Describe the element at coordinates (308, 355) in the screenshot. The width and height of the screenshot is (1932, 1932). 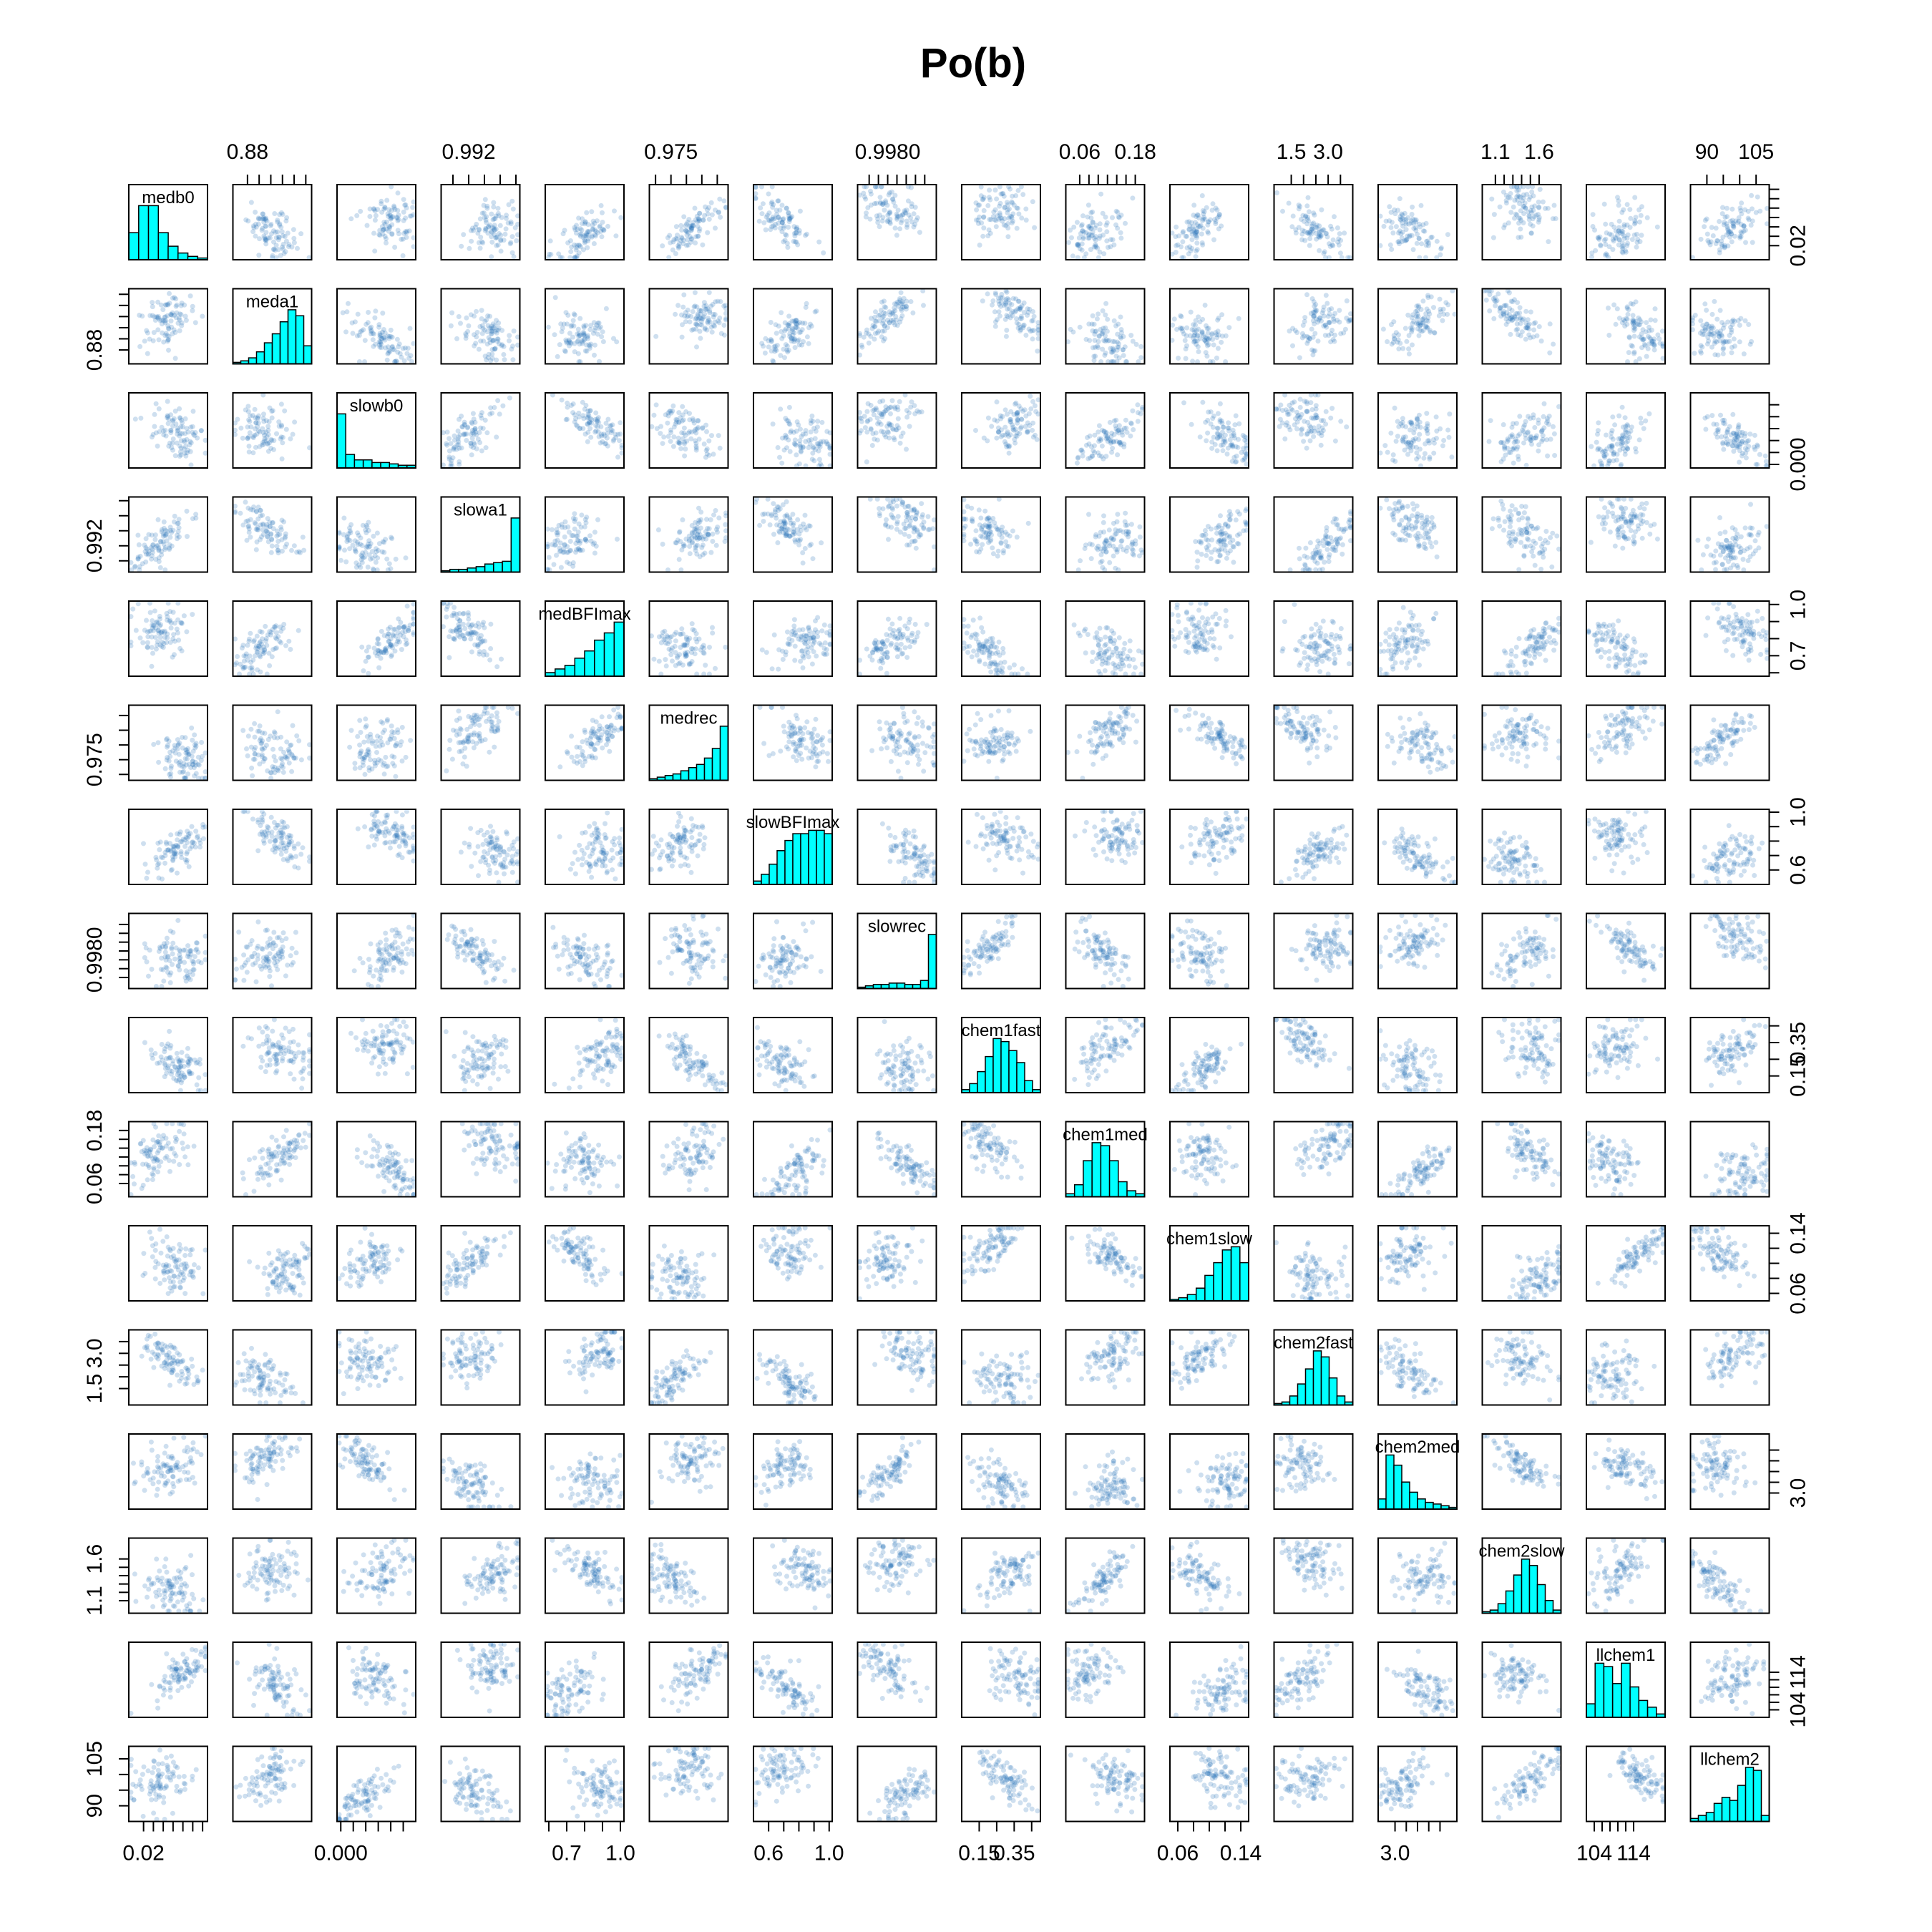
I see `hist-bar` at that location.